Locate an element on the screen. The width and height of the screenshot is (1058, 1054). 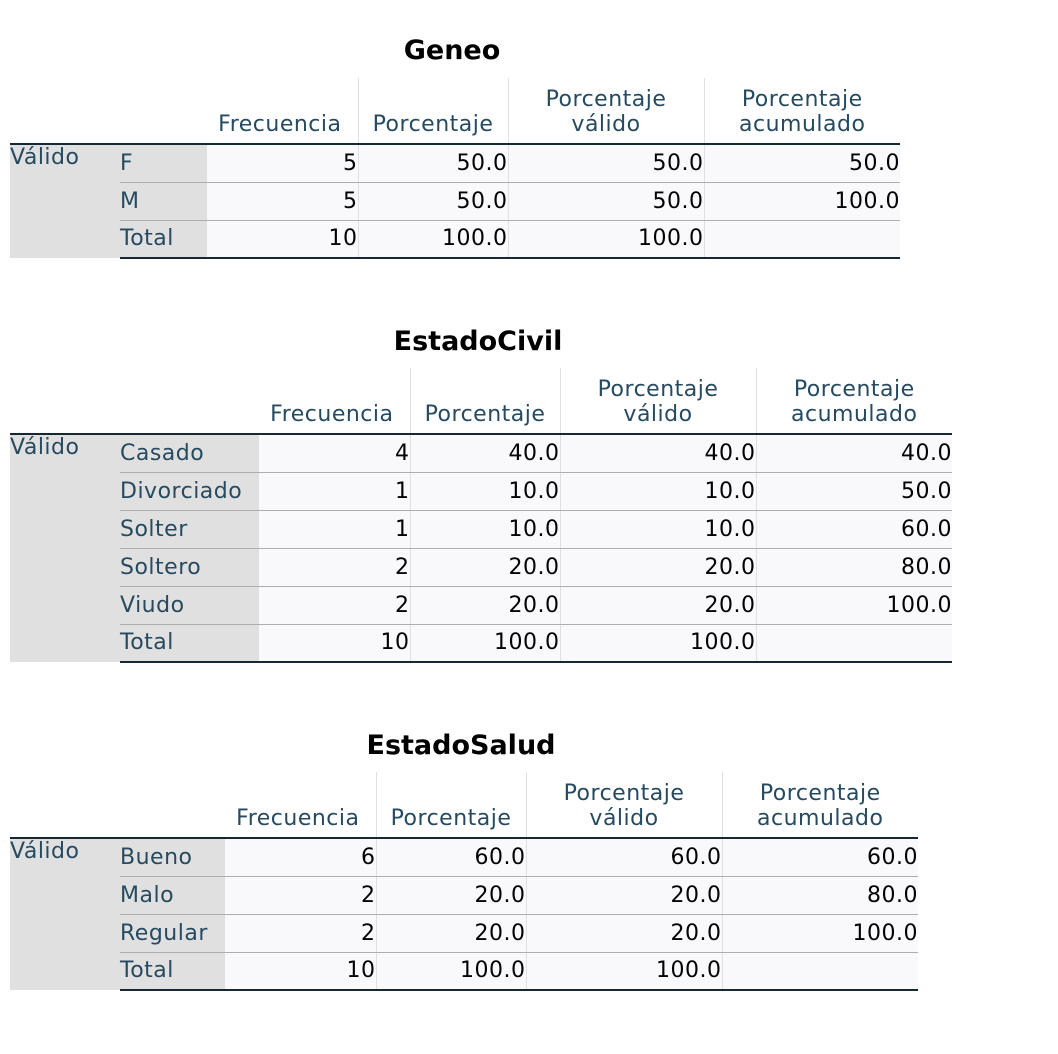
cell-porcentaje: 50.0 is located at coordinates (432, 163).